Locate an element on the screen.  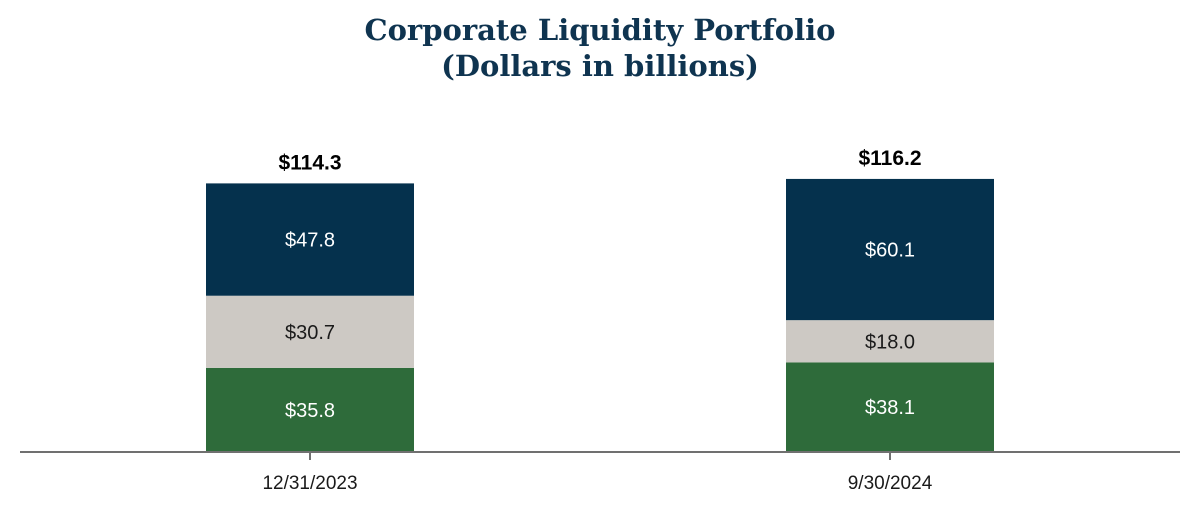
segment-value-label: $30.7 is located at coordinates (310, 333).